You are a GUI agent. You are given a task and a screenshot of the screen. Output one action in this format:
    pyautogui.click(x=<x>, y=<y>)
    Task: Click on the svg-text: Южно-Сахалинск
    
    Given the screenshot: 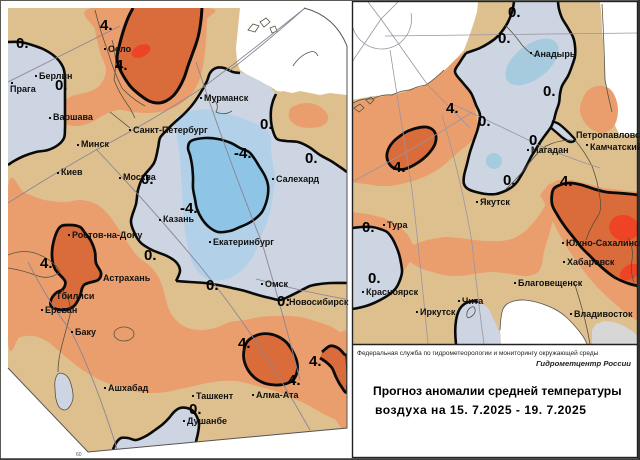 What is the action you would take?
    pyautogui.click(x=603, y=243)
    